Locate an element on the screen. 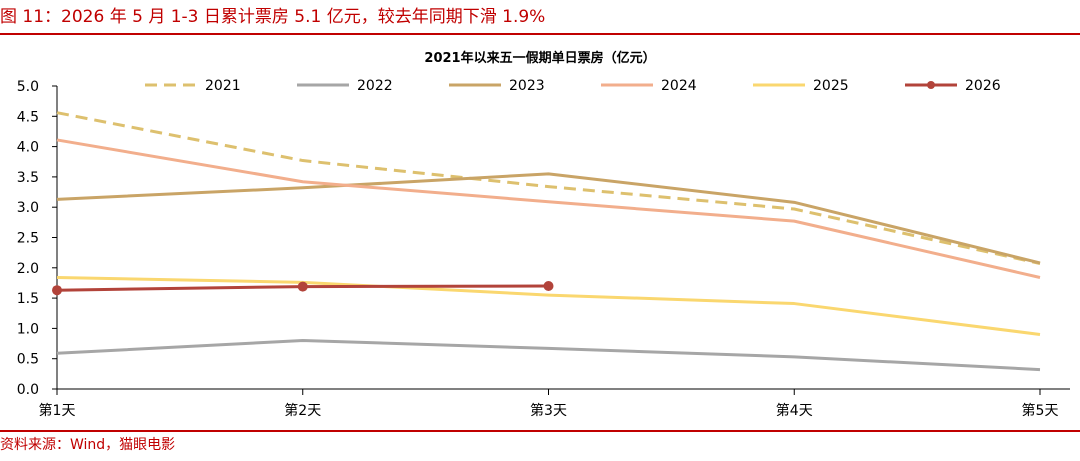  y-tick-label: 3.0 is located at coordinates (28, 208).